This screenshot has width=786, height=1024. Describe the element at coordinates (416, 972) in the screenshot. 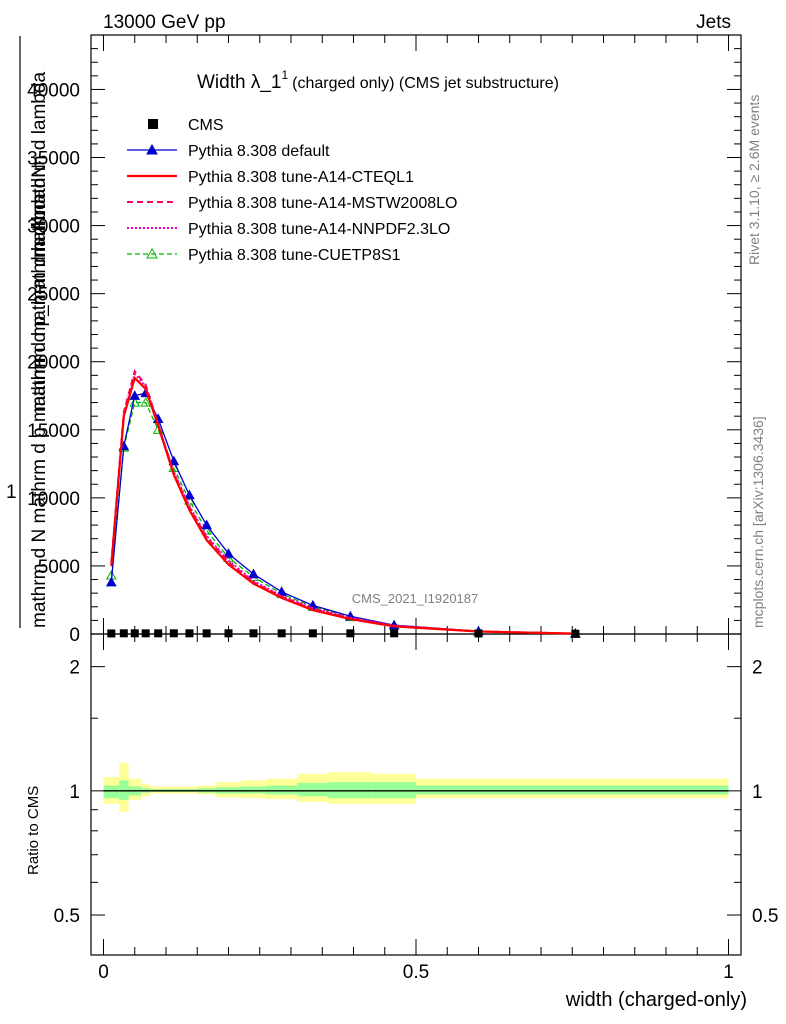

I see `x-tick-label: 0.5` at that location.